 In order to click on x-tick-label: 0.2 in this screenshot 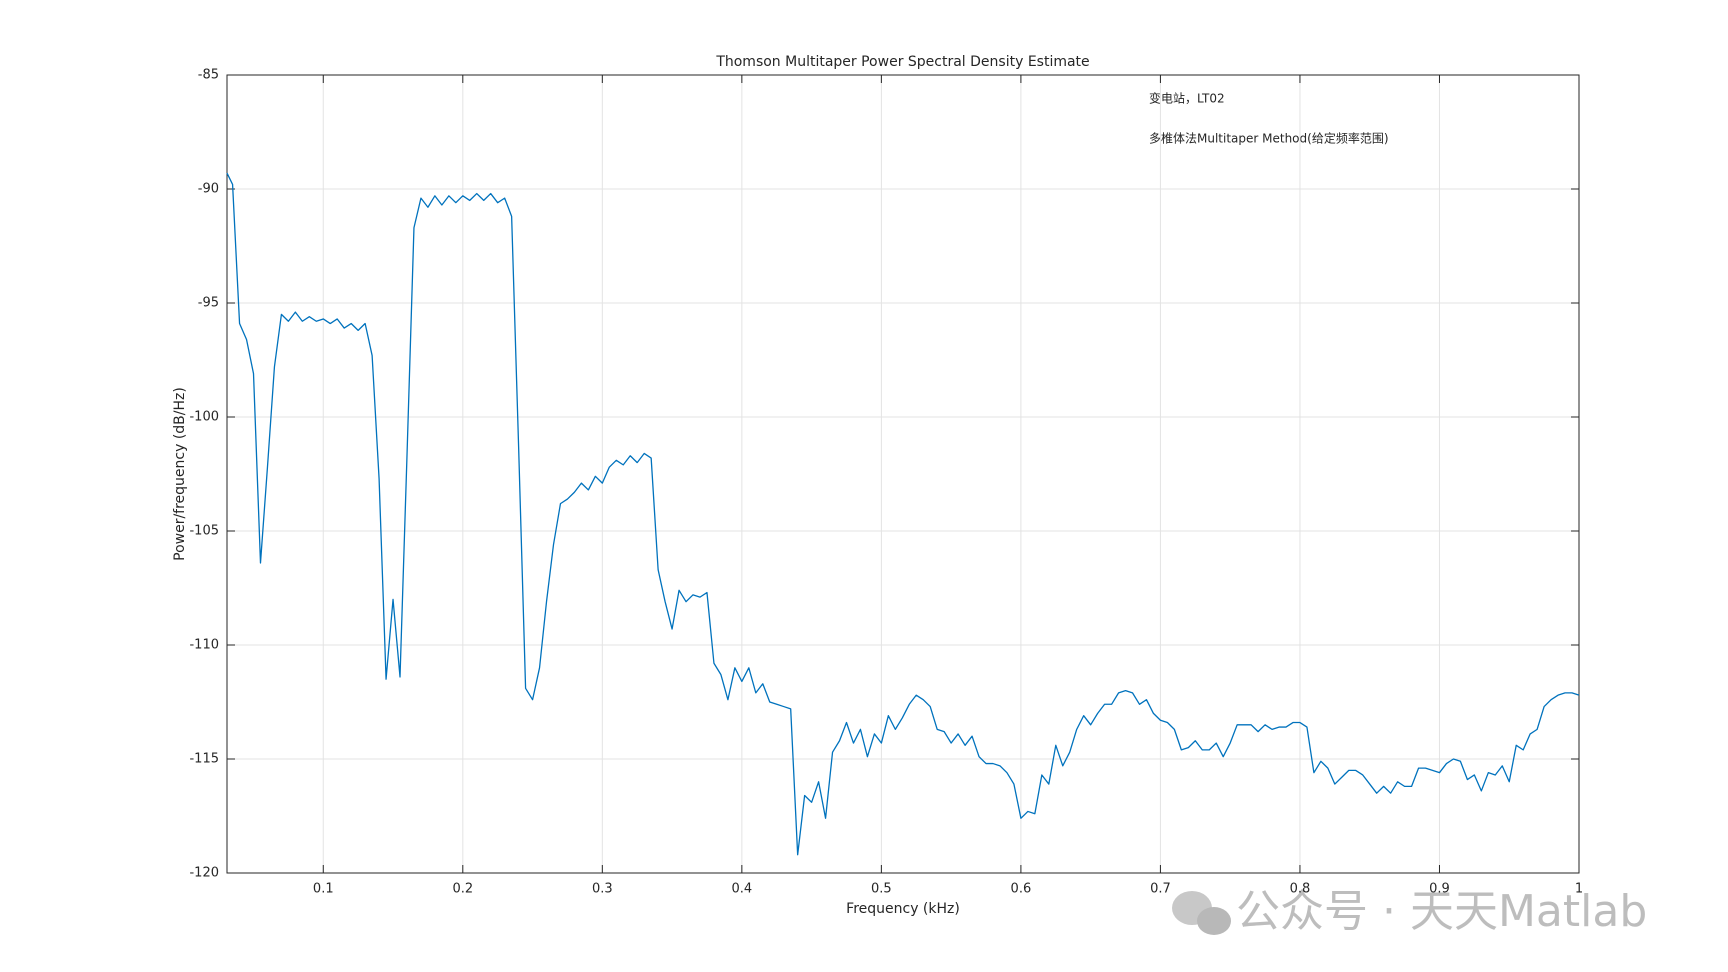, I will do `click(462, 889)`.